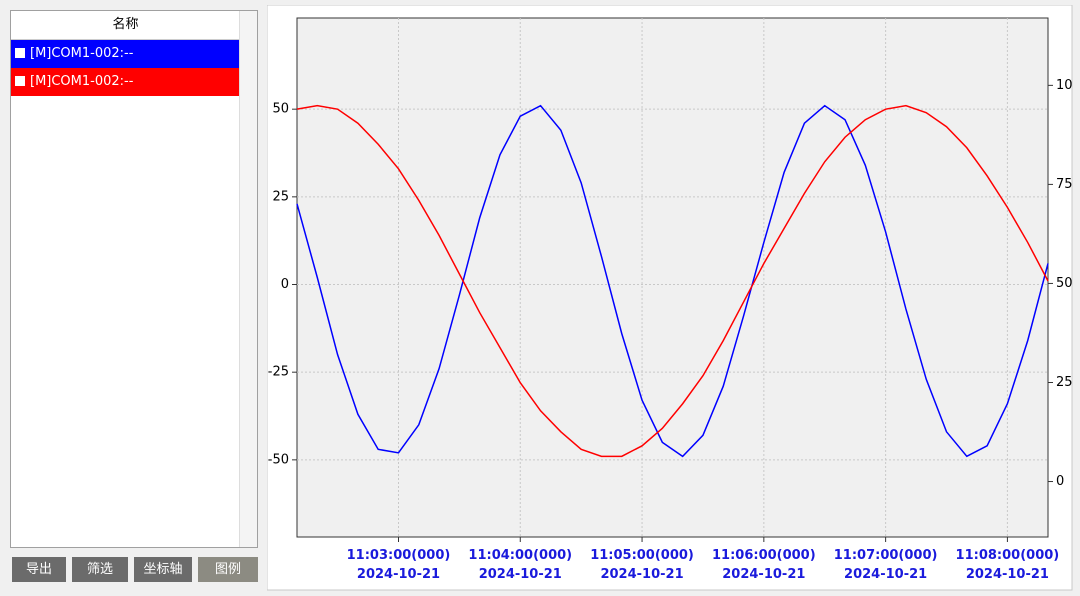 This screenshot has width=1080, height=596. Describe the element at coordinates (399, 565) in the screenshot. I see `x-tick-label: 11:03:00(000) 2024-10-21` at that location.